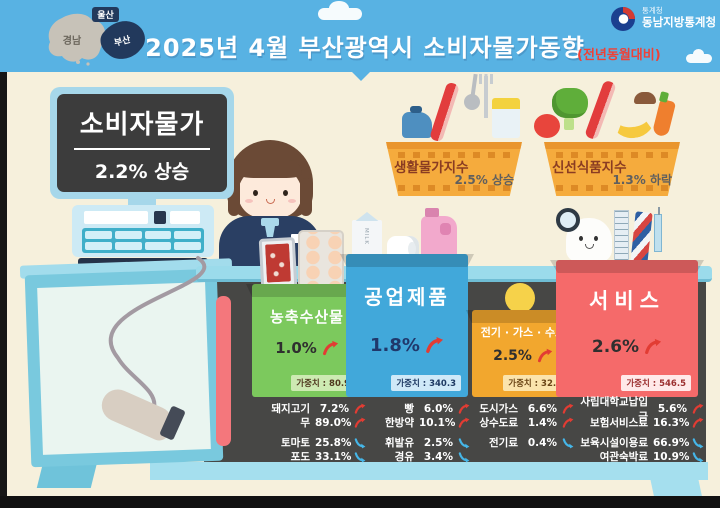 Image resolution: width=720 pixels, height=508 pixels. What do you see at coordinates (3, 290) in the screenshot?
I see `frame-edge-left` at bounding box center [3, 290].